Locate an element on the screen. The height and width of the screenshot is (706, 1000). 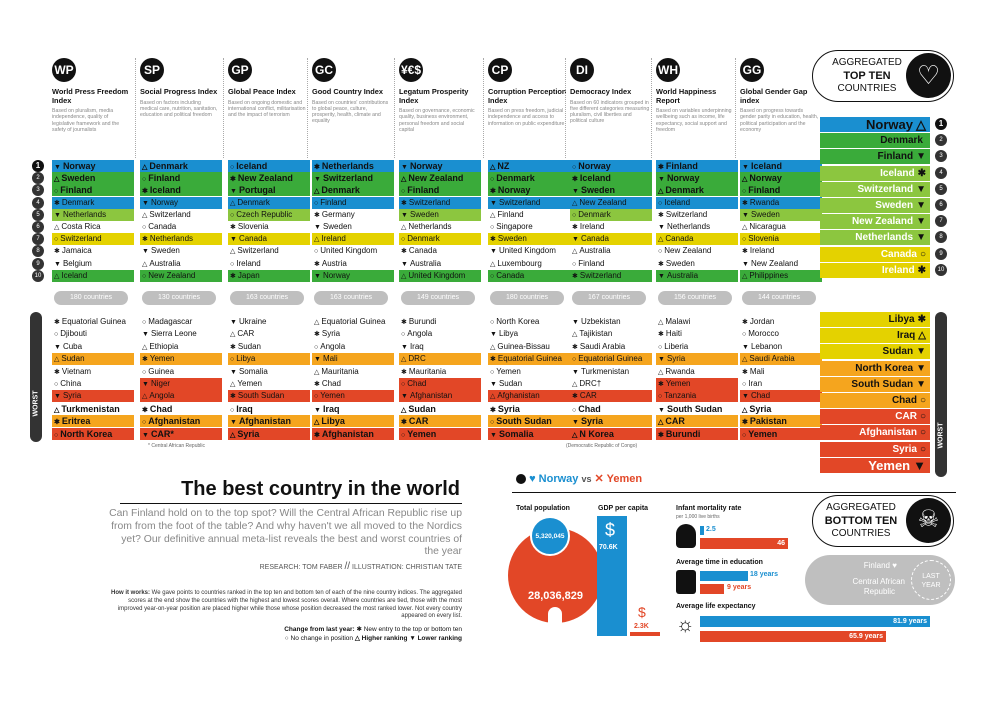
aggregated-top-item: Sweden ▼ is located at coordinates (875, 205).